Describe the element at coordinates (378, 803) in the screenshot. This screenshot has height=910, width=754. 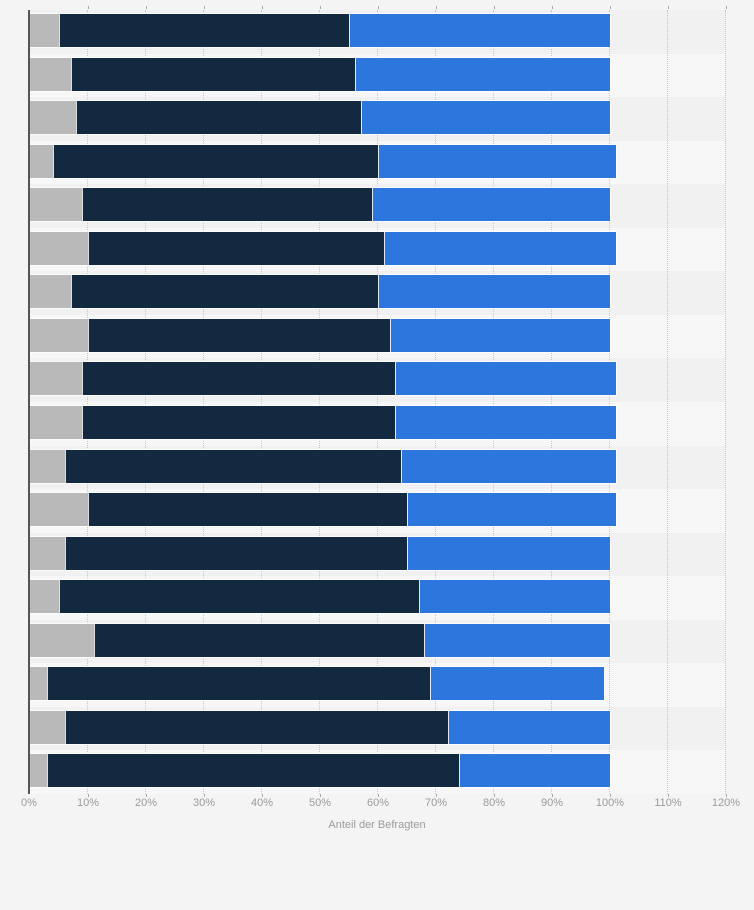
I see `x-tick-label: 60%` at that location.